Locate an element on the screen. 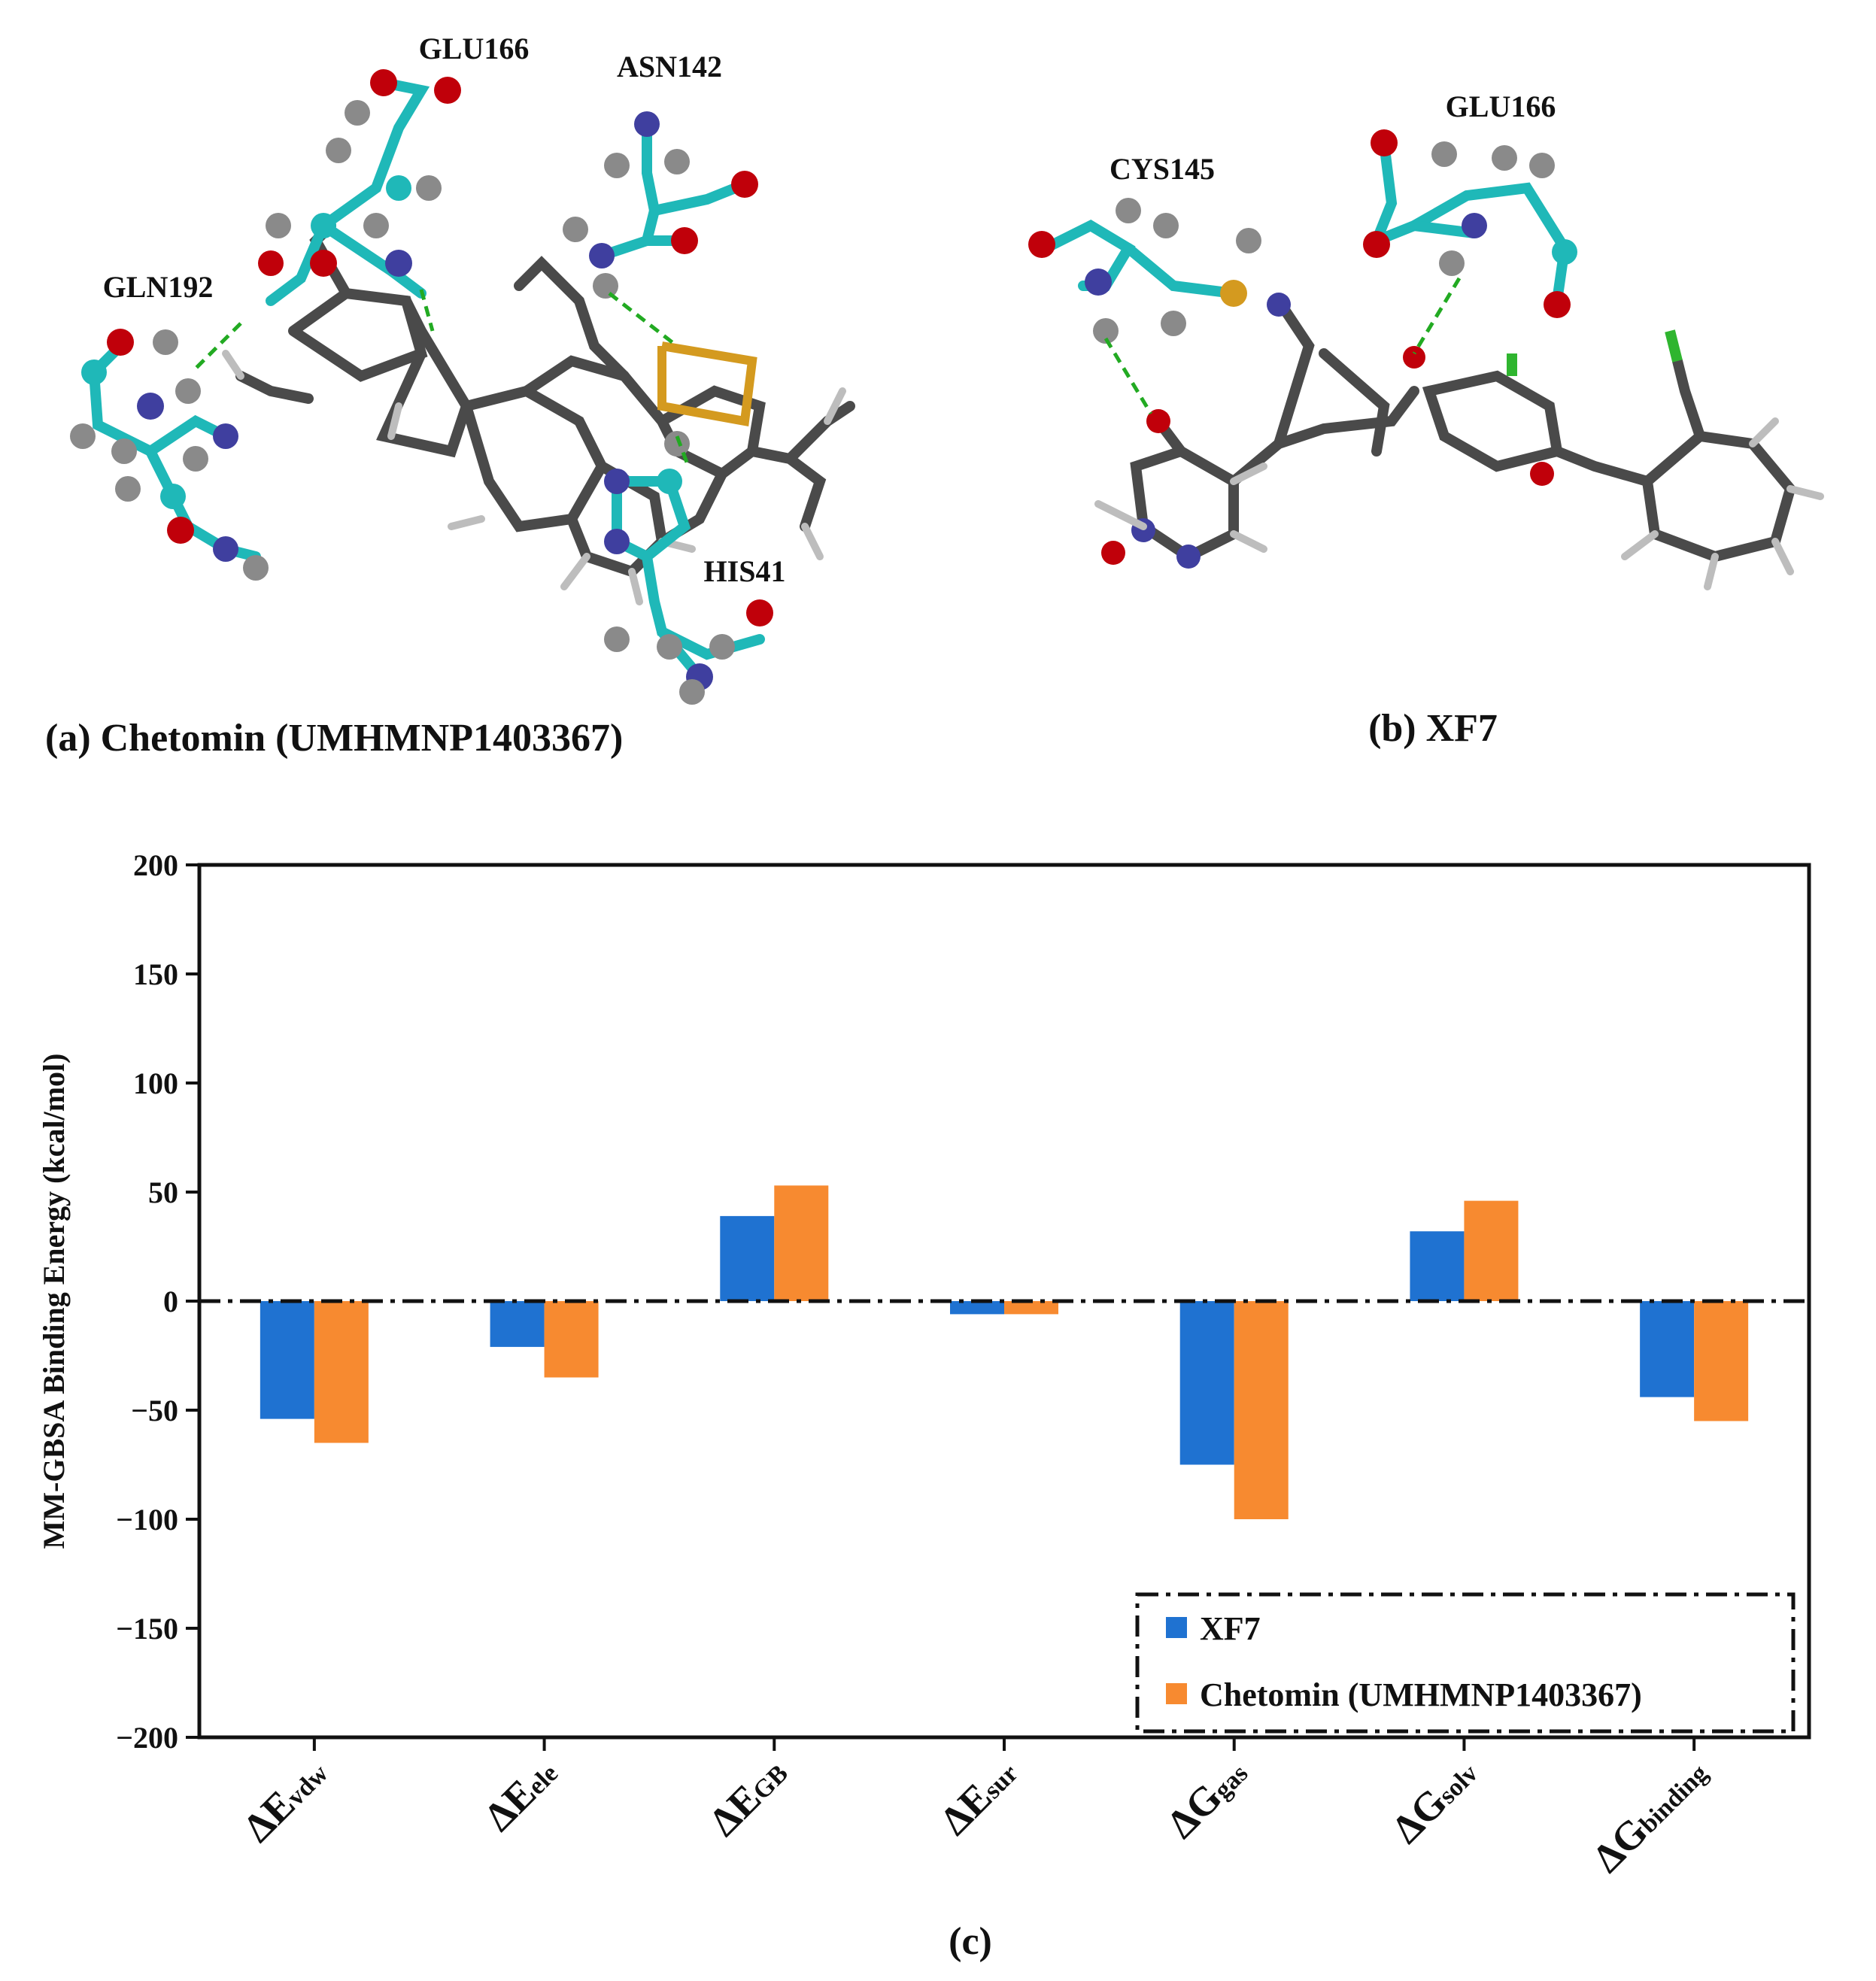  category-label-GB: ΔEGB is located at coordinates (748, 1797).